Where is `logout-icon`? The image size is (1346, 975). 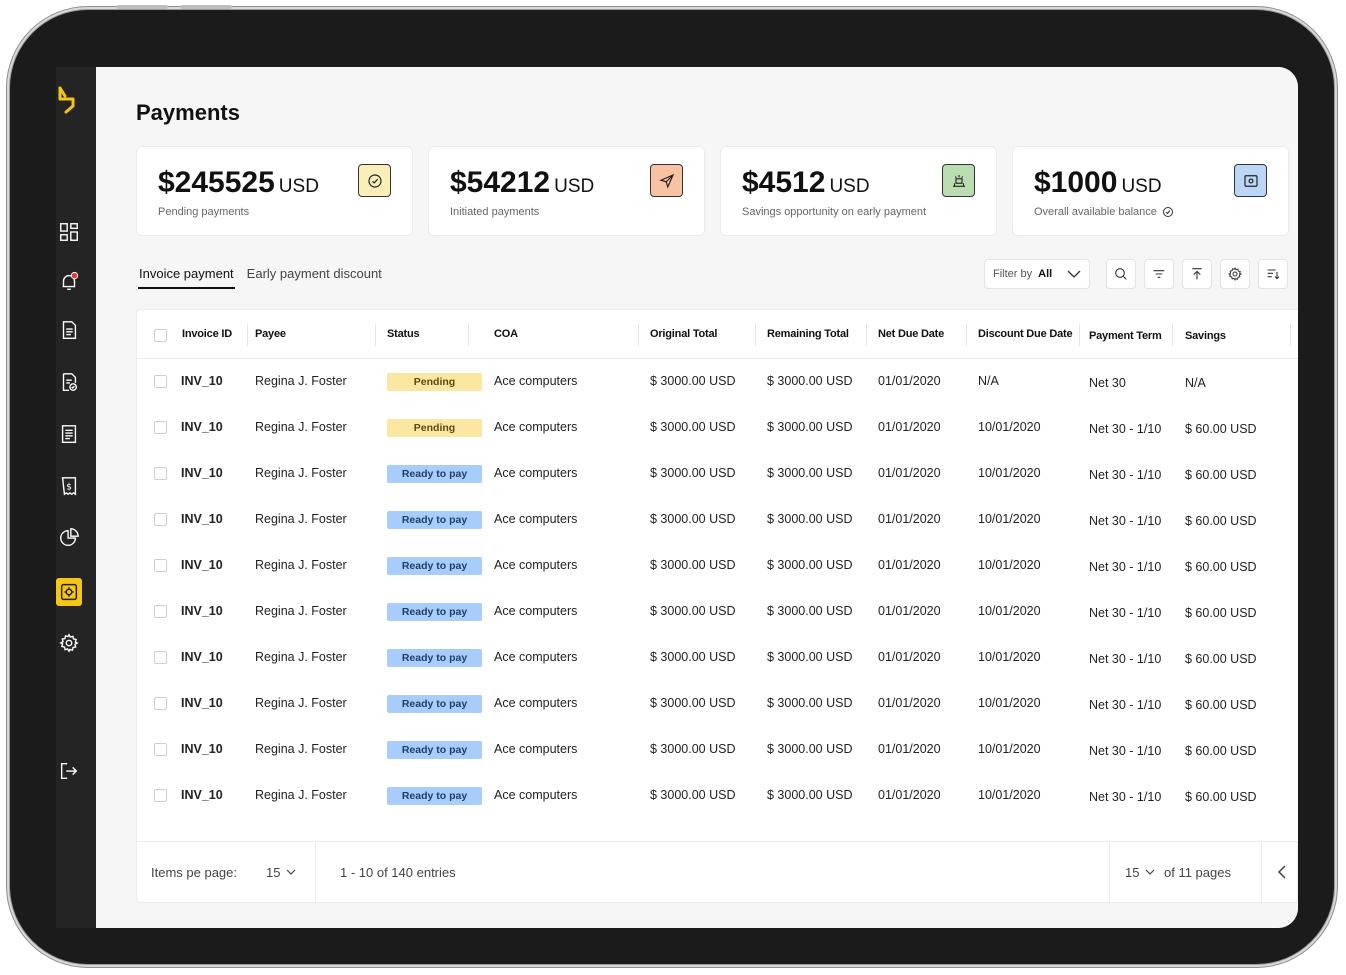
logout-icon is located at coordinates (69, 771).